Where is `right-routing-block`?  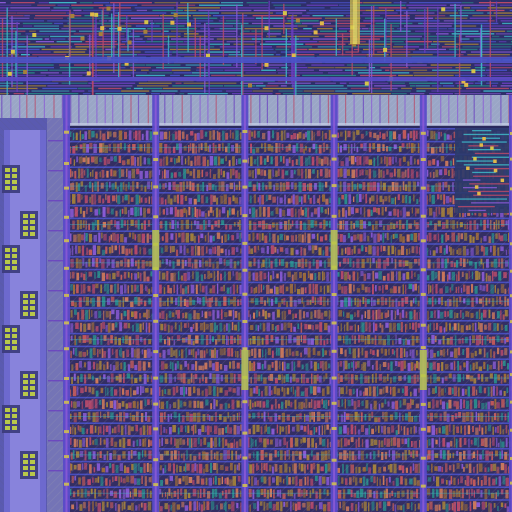 right-routing-block is located at coordinates (483, 170).